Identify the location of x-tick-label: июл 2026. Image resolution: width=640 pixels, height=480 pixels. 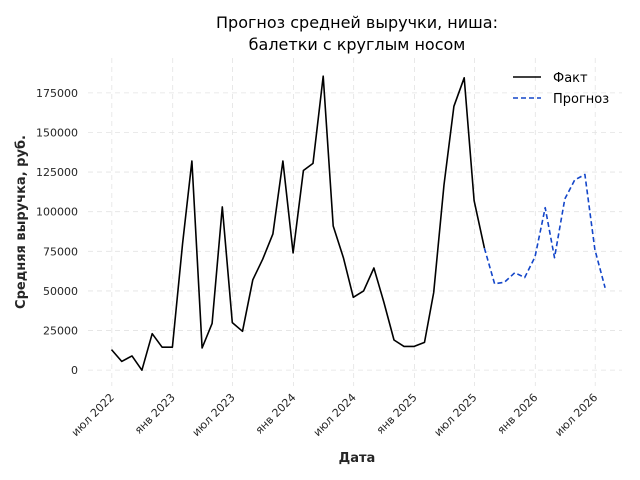
(576, 415).